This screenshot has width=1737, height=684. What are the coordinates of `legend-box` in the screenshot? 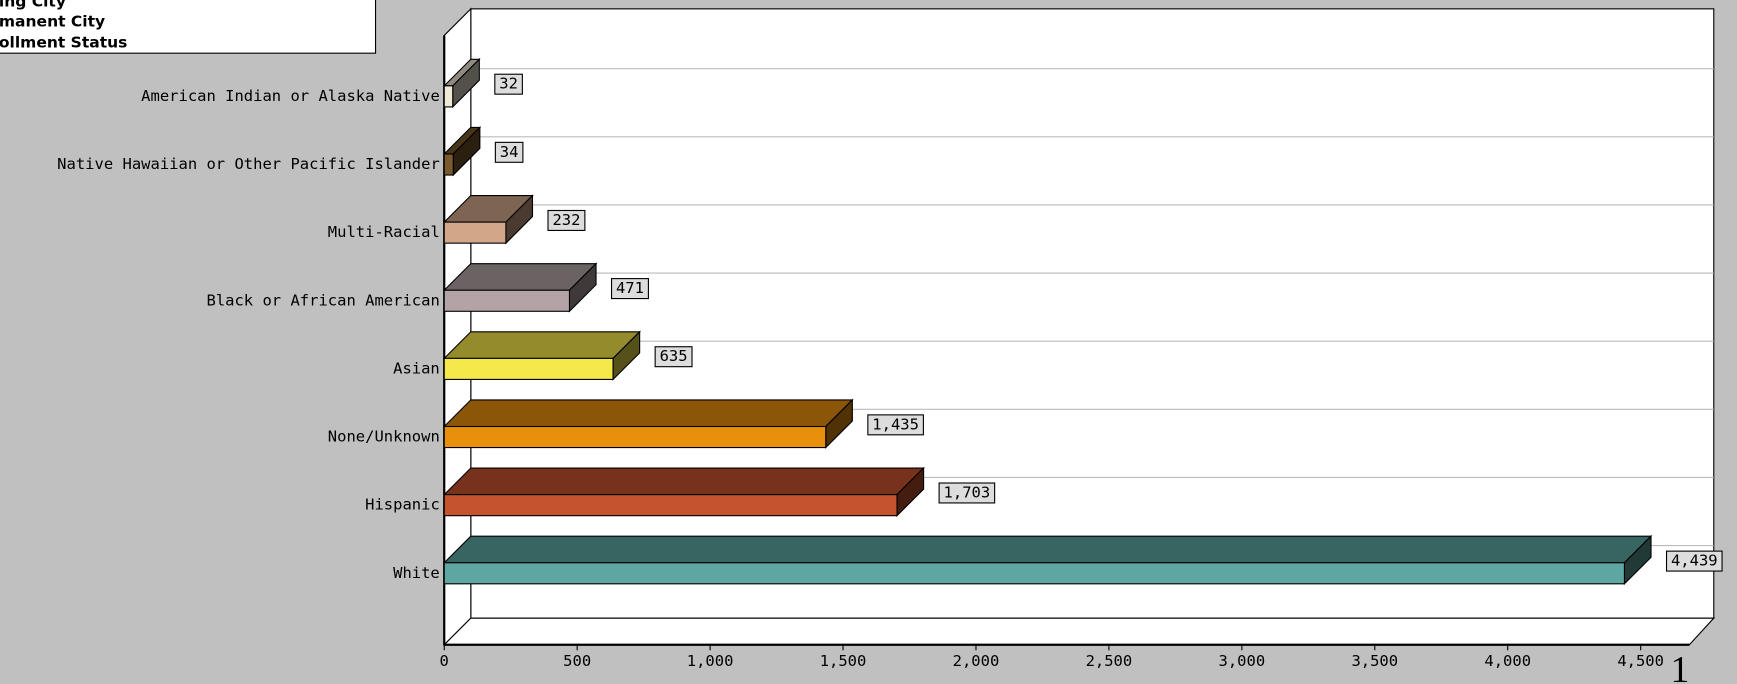 It's located at (188, 27).